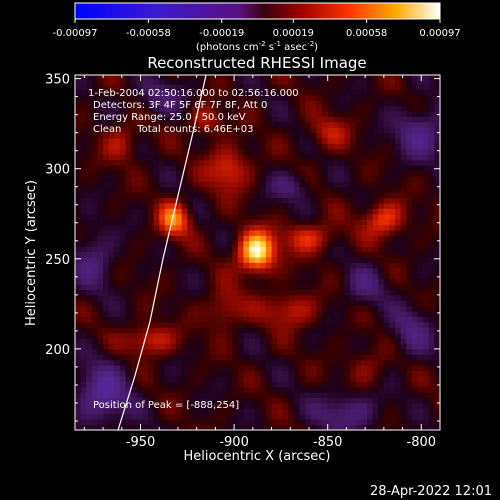 This screenshot has width=500, height=500. Describe the element at coordinates (257, 456) in the screenshot. I see `x-axis-label: Heliocentric X (arcsec)` at that location.